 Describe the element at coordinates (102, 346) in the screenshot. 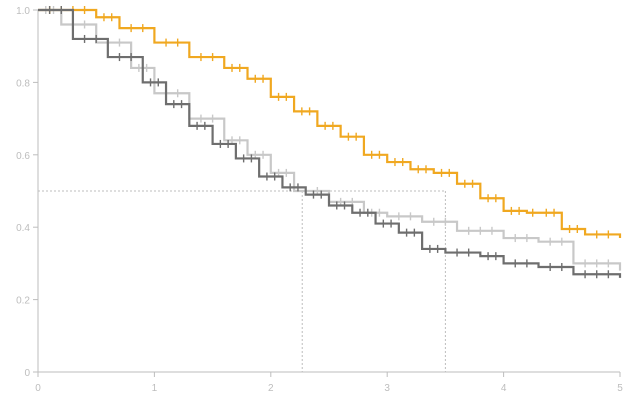

I see `logrank-text: Log-rank P<0.001` at that location.